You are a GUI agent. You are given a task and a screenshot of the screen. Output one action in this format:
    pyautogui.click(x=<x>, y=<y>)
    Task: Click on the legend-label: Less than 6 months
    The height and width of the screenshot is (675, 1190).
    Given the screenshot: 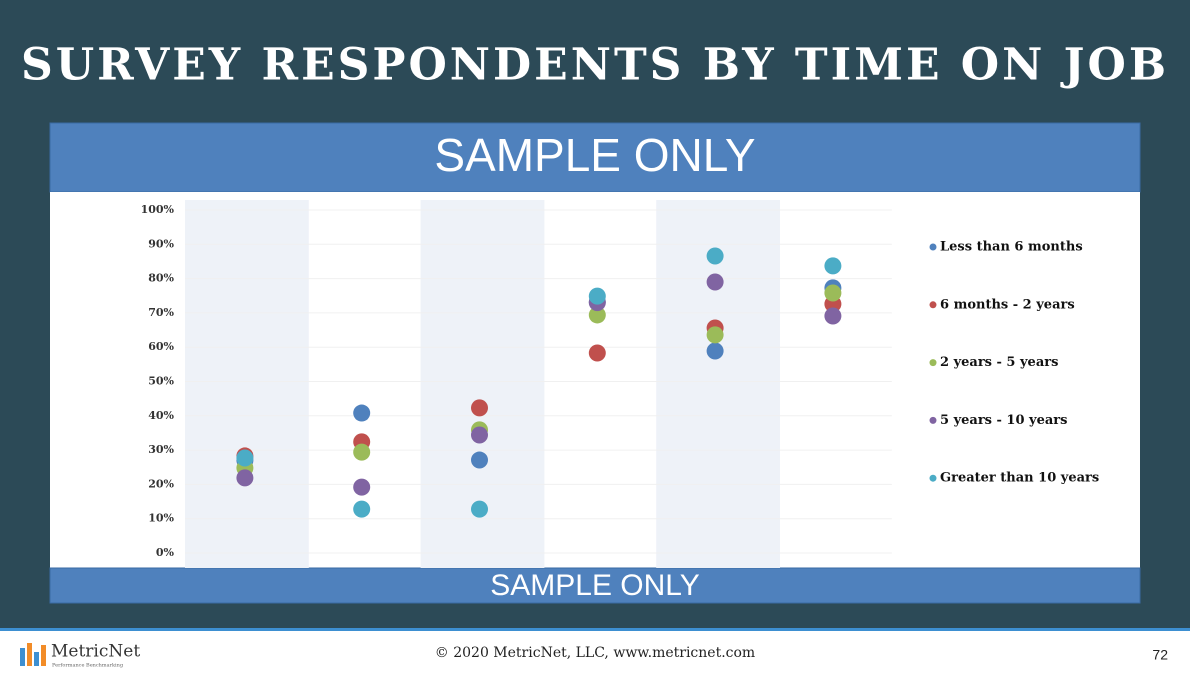 What is the action you would take?
    pyautogui.click(x=1011, y=247)
    